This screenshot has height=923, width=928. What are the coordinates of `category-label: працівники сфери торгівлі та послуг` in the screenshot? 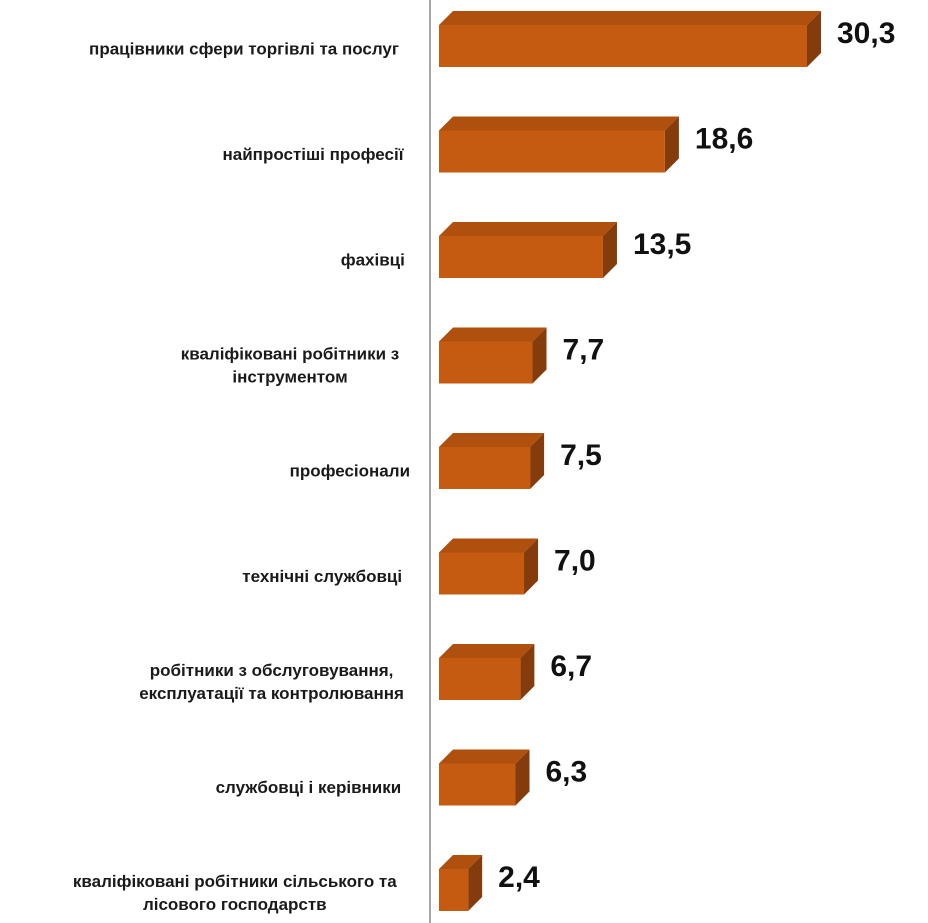 It's located at (244, 48).